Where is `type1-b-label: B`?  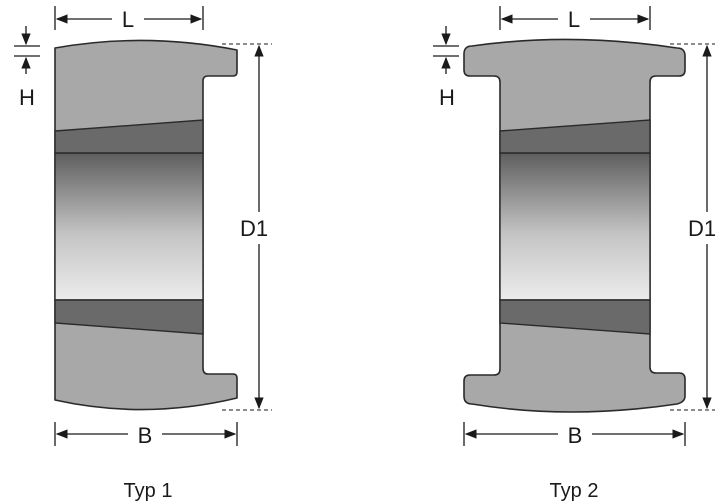 type1-b-label: B is located at coordinates (145, 435).